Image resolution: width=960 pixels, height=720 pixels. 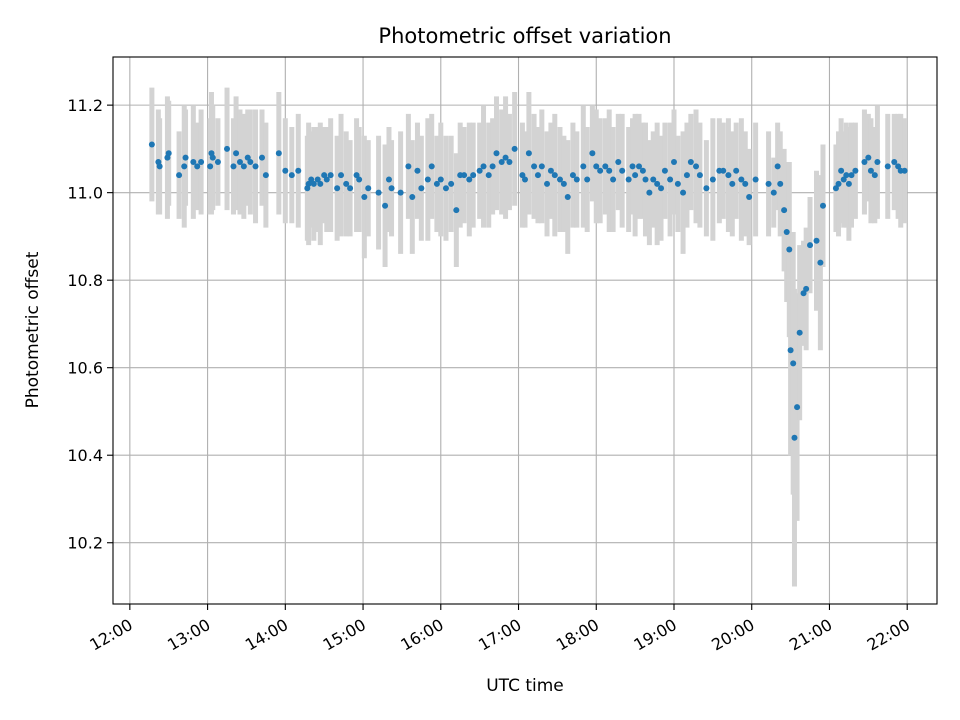 What do you see at coordinates (85, 455) in the screenshot?
I see `y-tick-label: 10.4` at bounding box center [85, 455].